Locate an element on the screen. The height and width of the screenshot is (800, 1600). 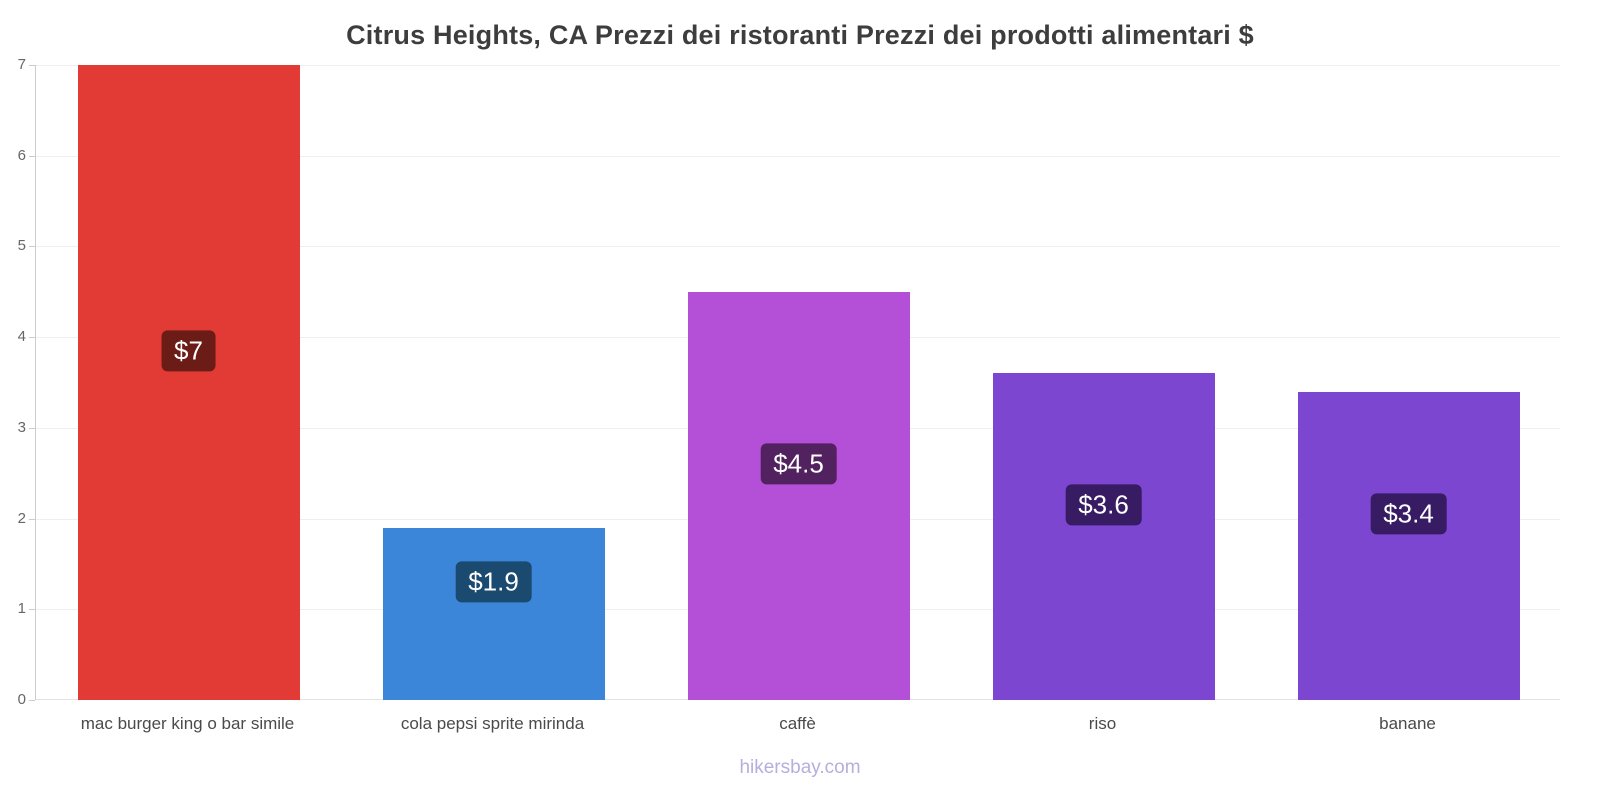
bar-cola-pepsi-sprite-mirinda is located at coordinates (493, 613).